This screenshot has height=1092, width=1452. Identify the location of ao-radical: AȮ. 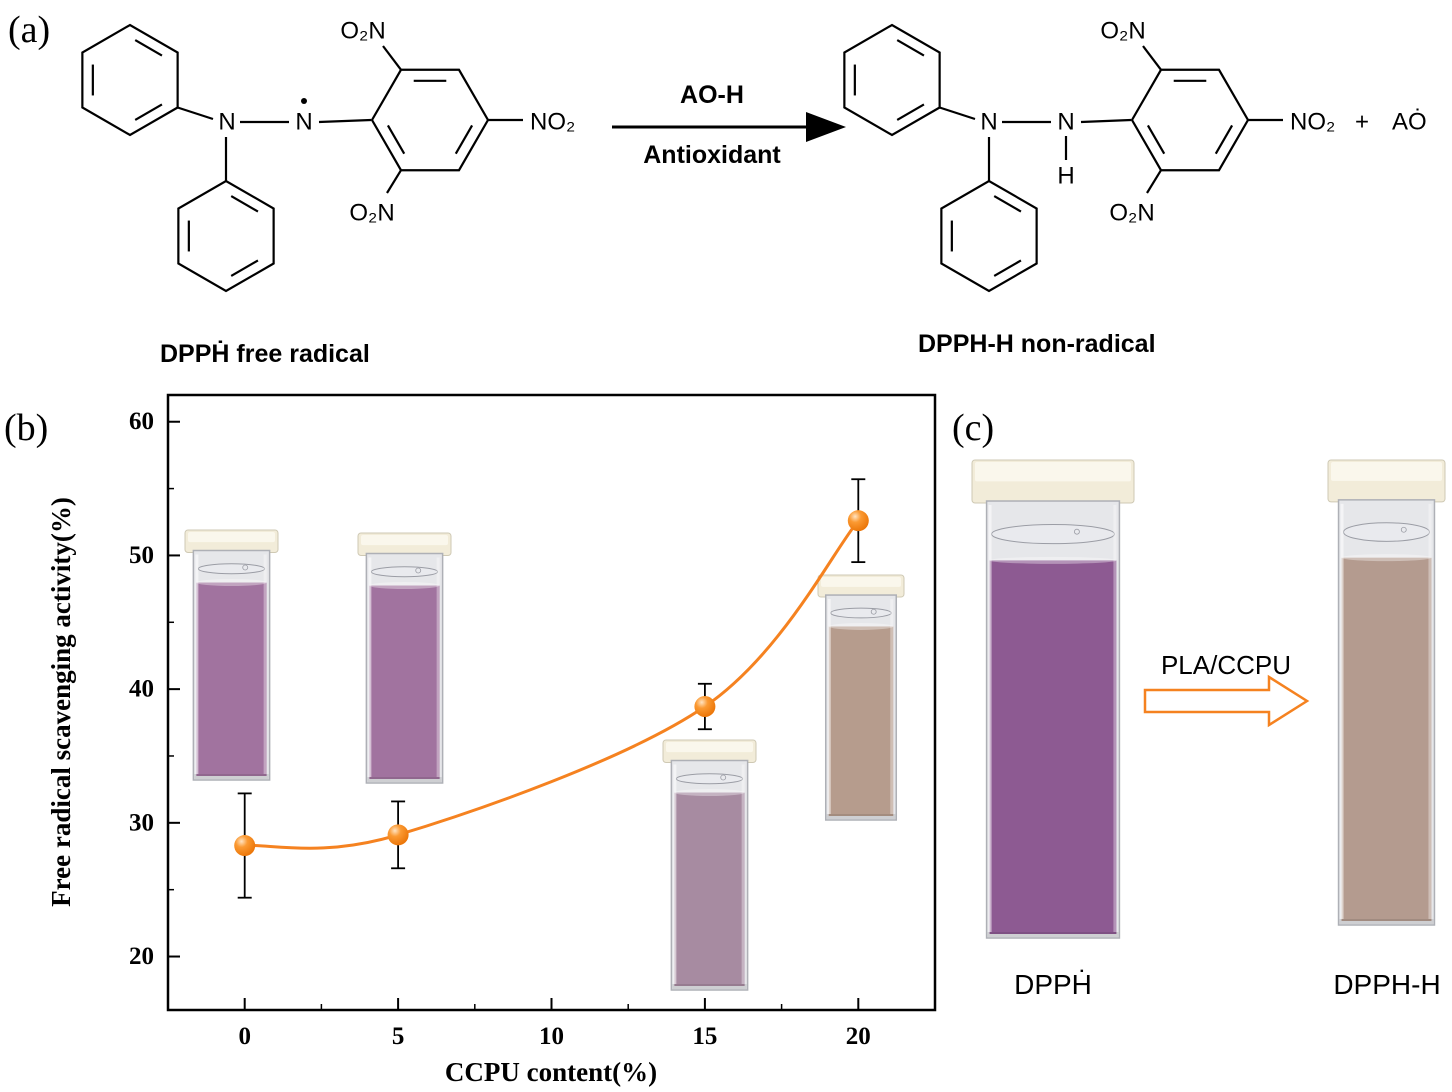
(1409, 122).